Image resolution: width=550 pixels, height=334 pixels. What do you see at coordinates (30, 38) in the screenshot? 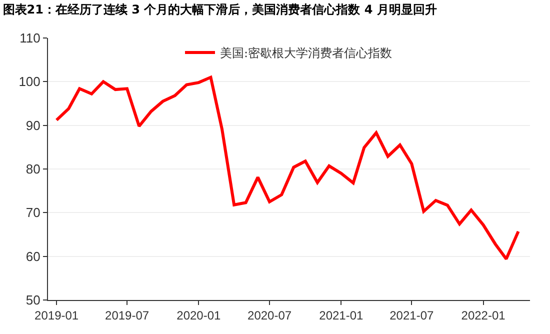
I see `y-tick-label: 110` at bounding box center [30, 38].